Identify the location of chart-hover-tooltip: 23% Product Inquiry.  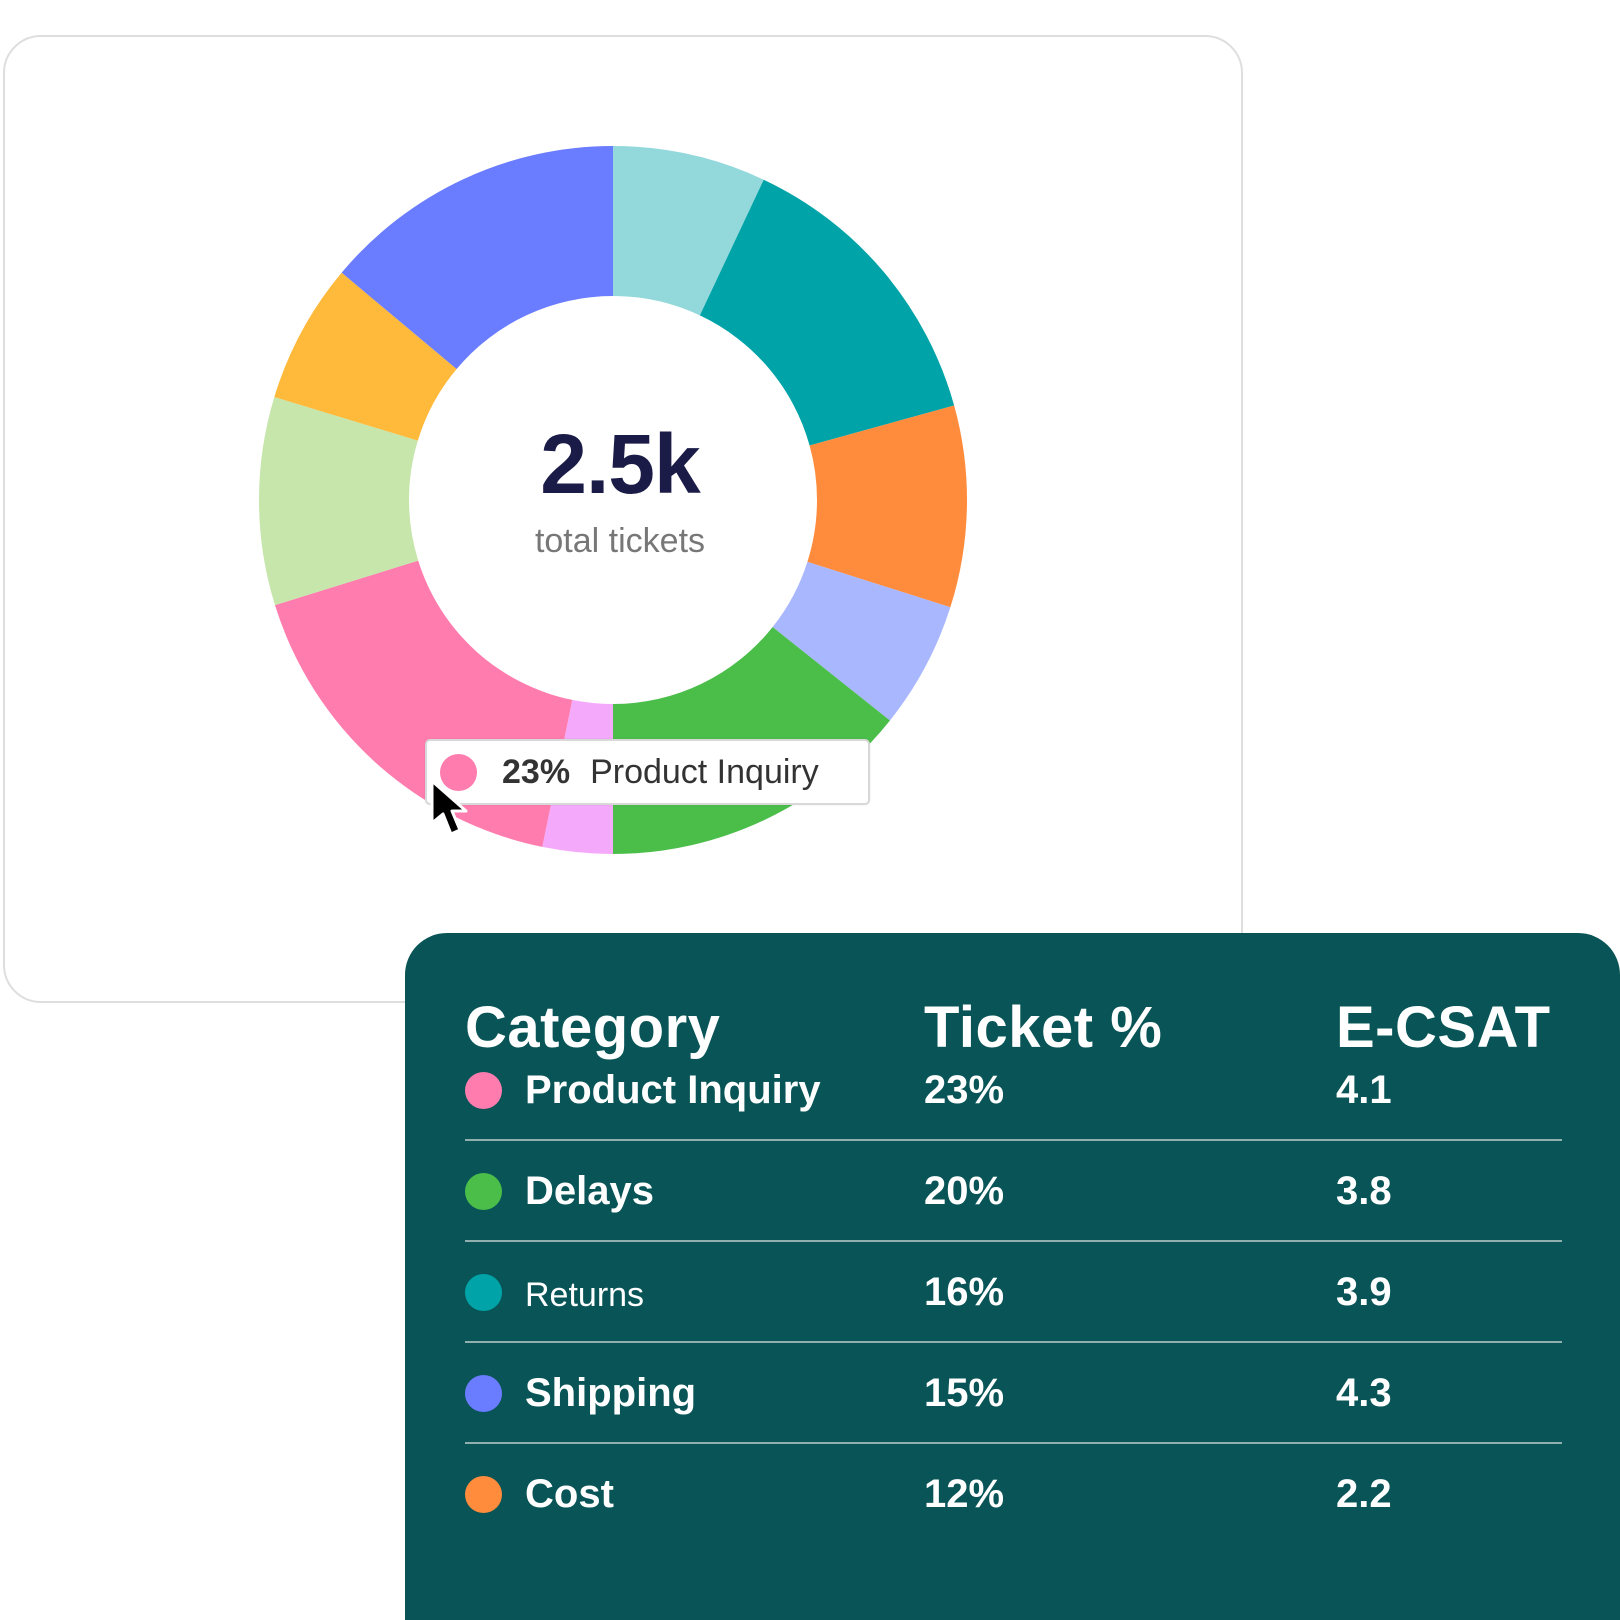
(647, 772).